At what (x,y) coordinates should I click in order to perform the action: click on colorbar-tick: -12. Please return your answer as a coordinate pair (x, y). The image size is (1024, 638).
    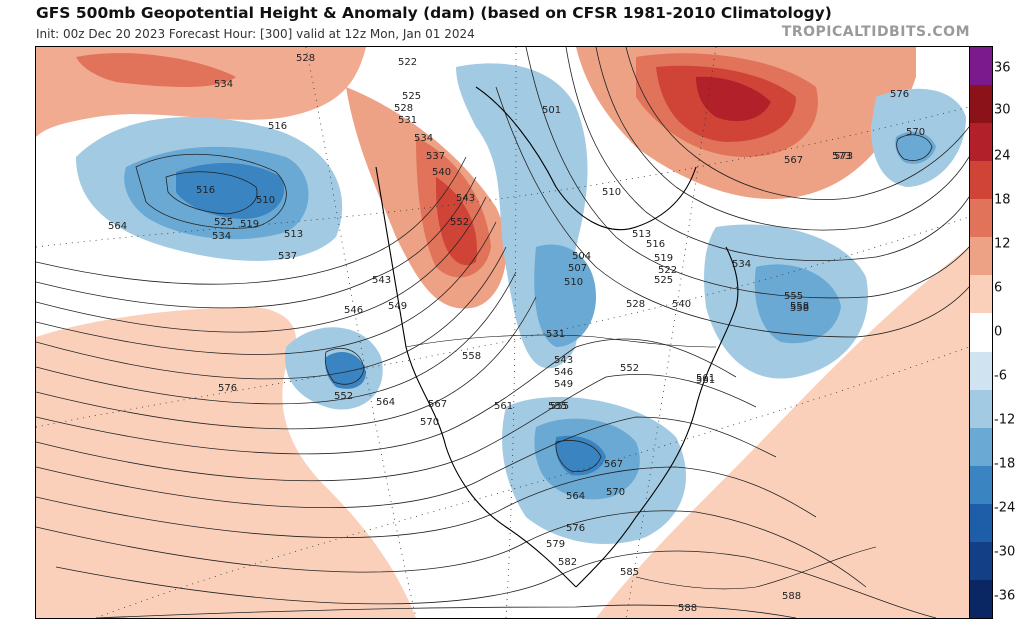
    Looking at the image, I should click on (1005, 420).